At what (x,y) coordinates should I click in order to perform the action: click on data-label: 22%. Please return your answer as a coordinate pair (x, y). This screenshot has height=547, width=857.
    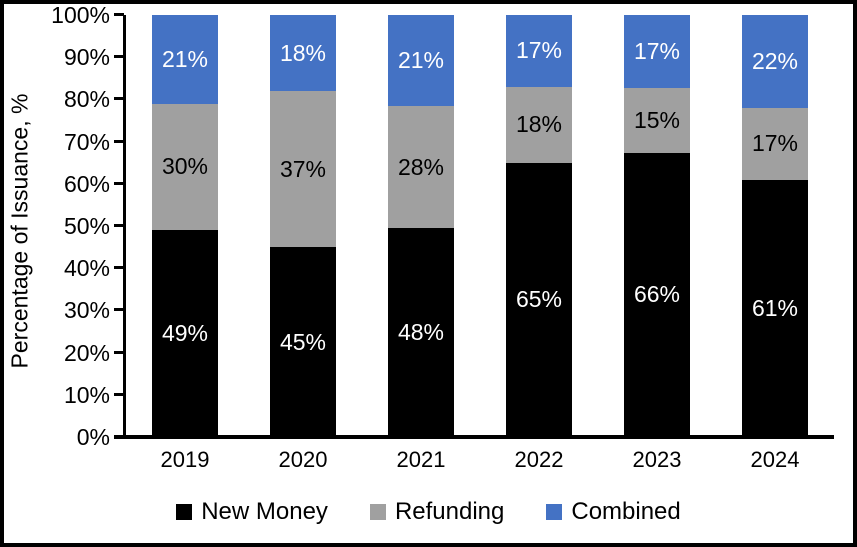
    Looking at the image, I should click on (775, 60).